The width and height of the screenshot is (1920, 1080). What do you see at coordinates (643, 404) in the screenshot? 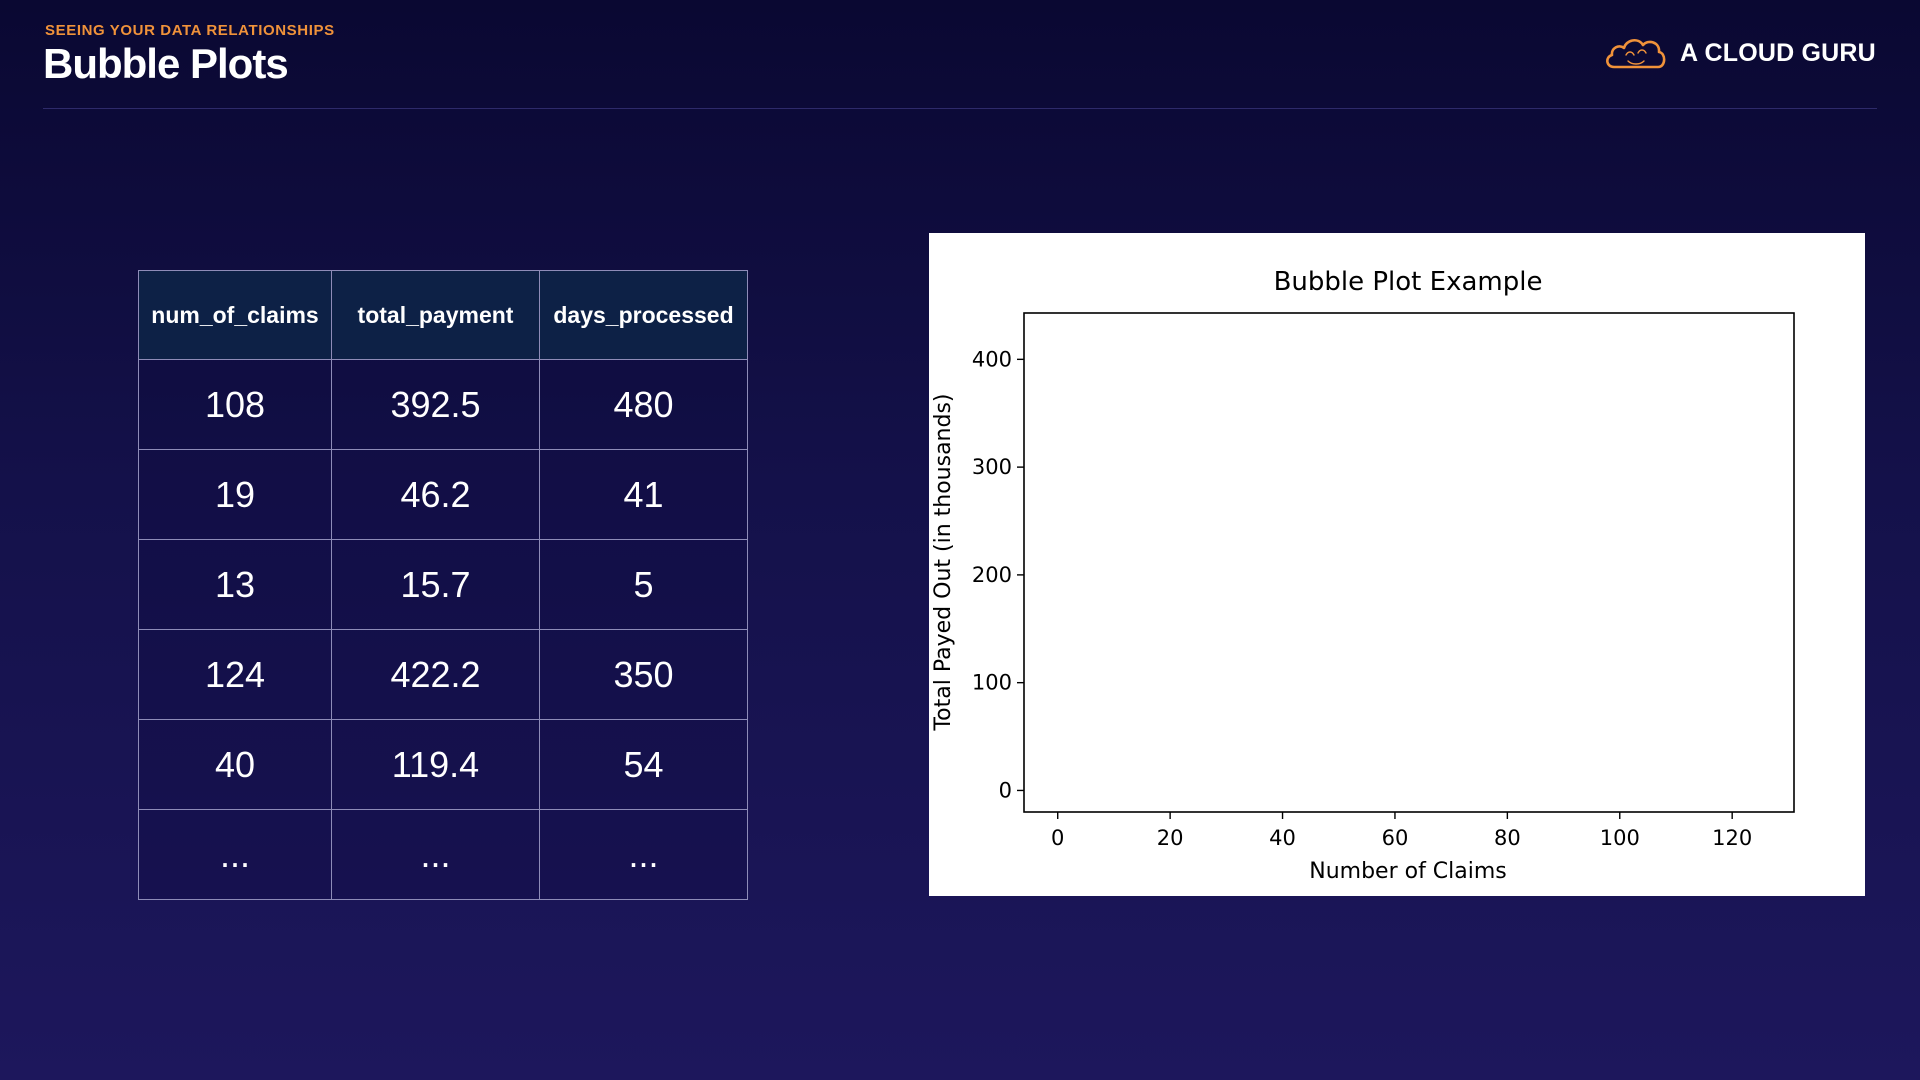
I see `table-cell: 480` at bounding box center [643, 404].